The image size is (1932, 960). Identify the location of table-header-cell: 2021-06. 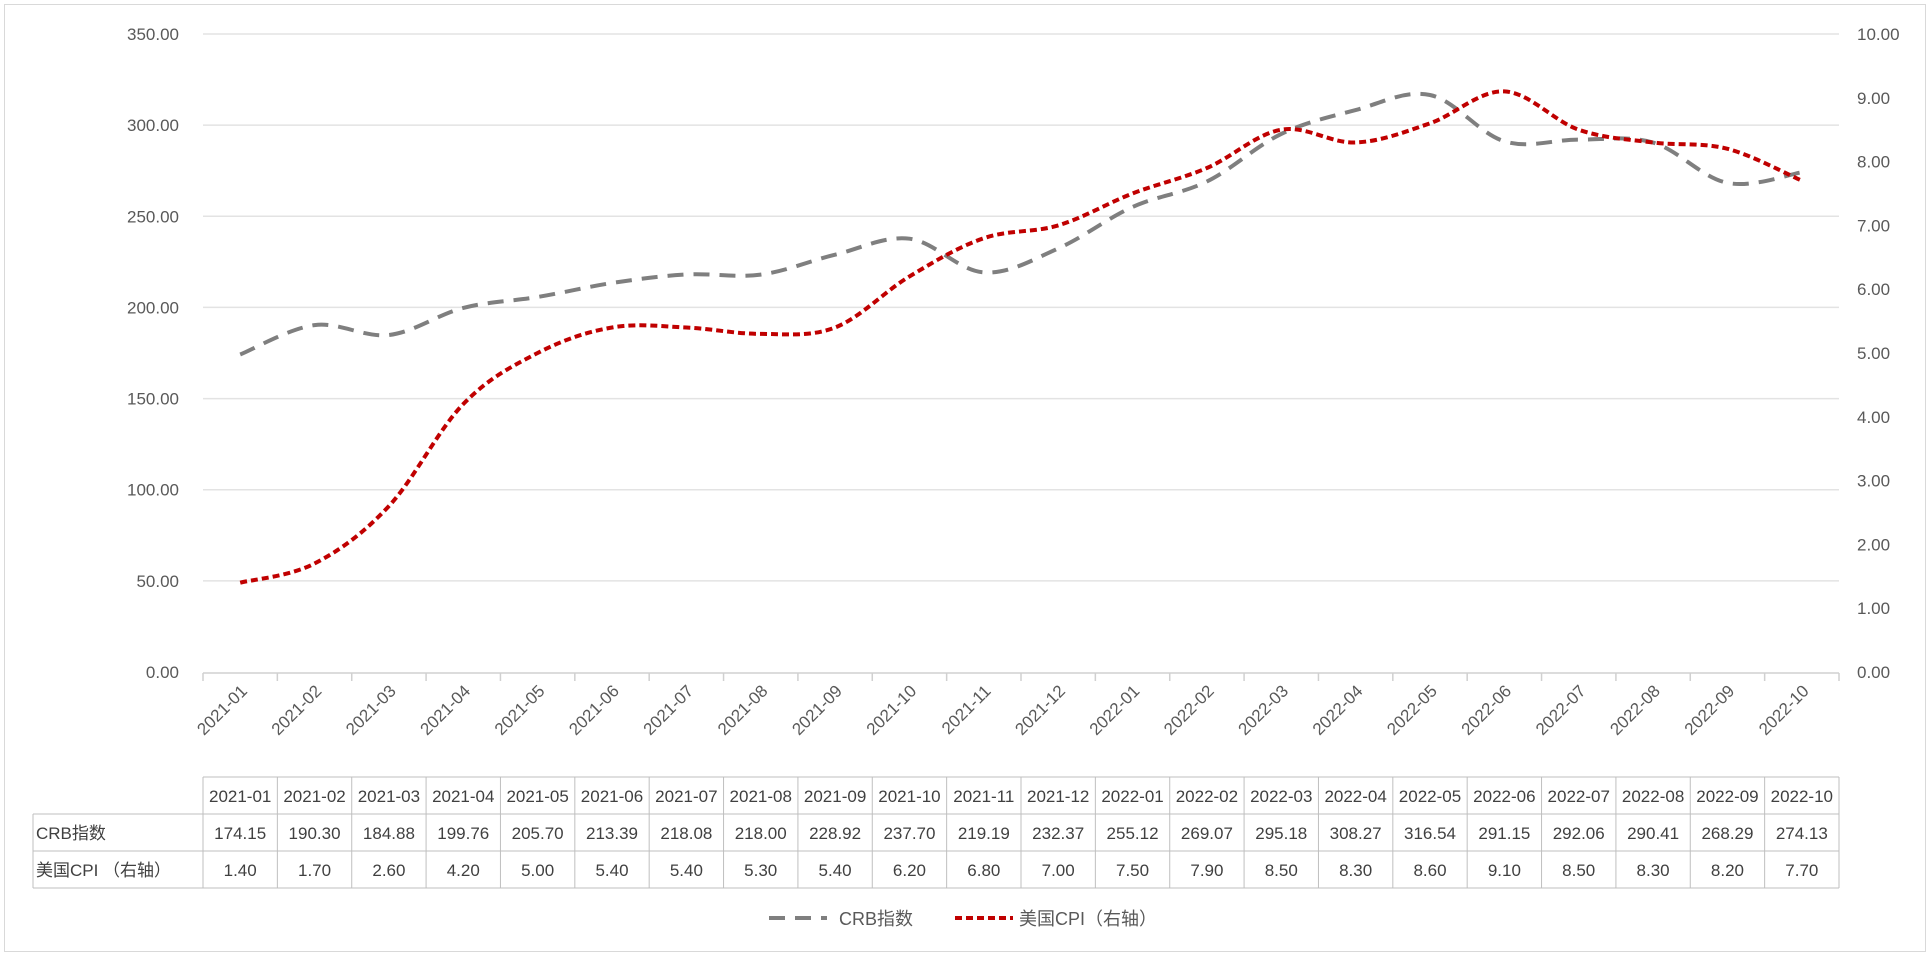
(612, 796).